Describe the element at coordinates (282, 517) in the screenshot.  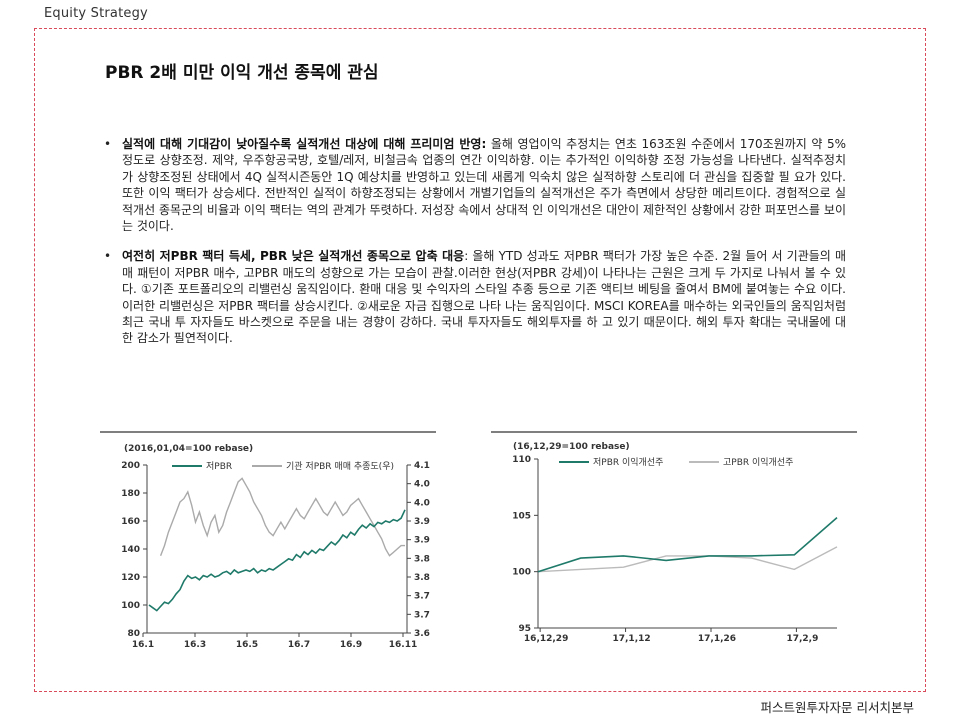
I see `series-line-institution` at that location.